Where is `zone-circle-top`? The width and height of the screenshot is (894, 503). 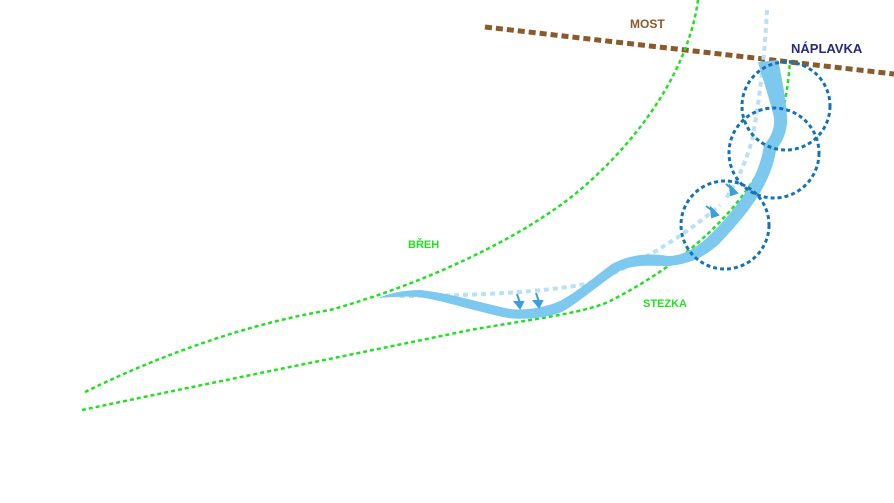 zone-circle-top is located at coordinates (786, 106).